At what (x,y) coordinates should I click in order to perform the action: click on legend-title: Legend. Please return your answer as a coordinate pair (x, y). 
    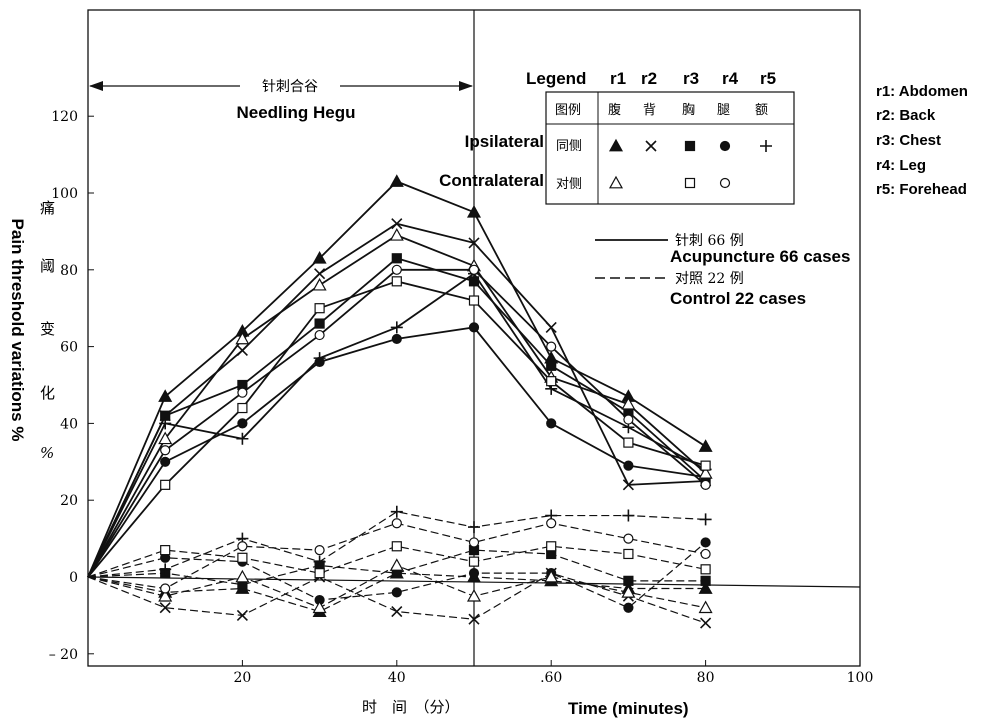
    Looking at the image, I should click on (556, 78).